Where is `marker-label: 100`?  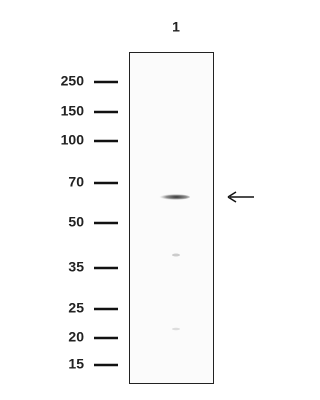
marker-label: 100 is located at coordinates (73, 140).